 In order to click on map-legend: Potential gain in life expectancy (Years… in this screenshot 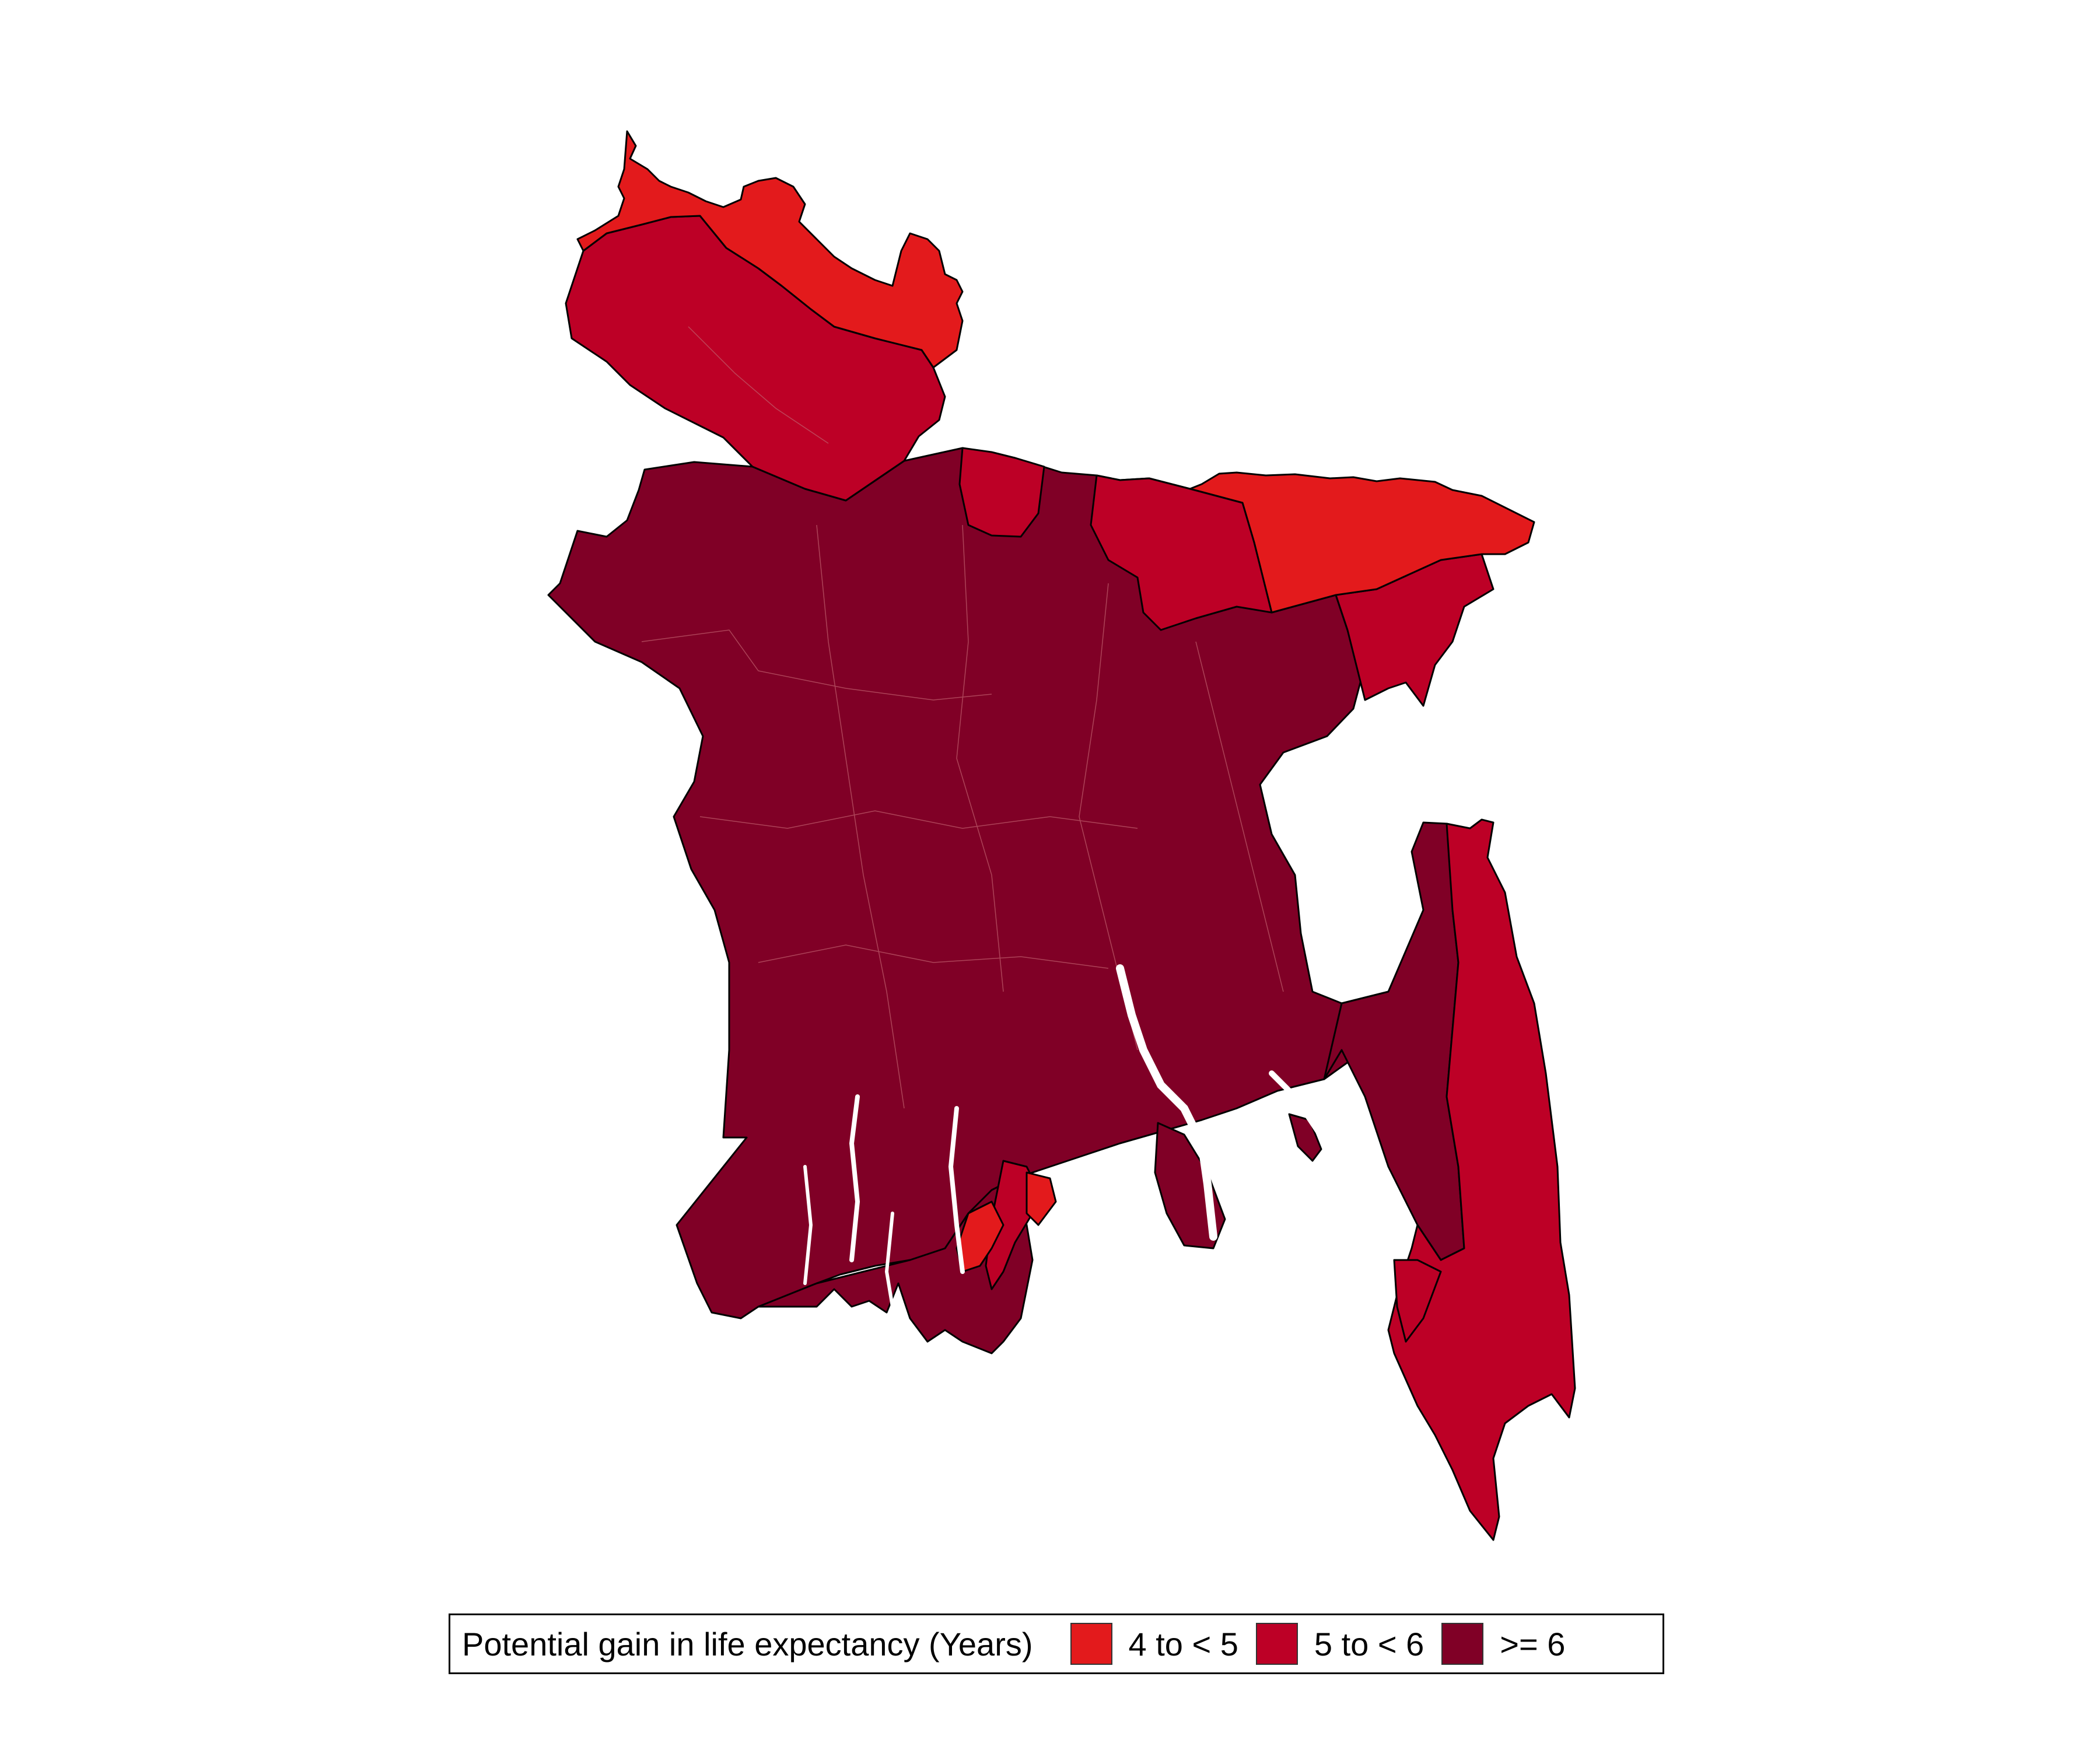, I will do `click(1056, 1644)`.